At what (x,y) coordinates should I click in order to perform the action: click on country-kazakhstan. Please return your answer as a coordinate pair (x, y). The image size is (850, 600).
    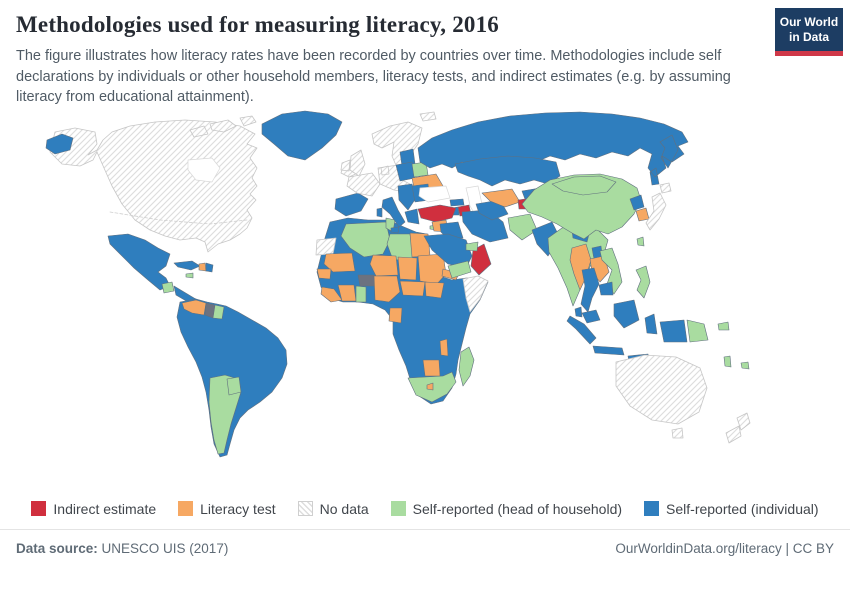
    Looking at the image, I should click on (507, 171).